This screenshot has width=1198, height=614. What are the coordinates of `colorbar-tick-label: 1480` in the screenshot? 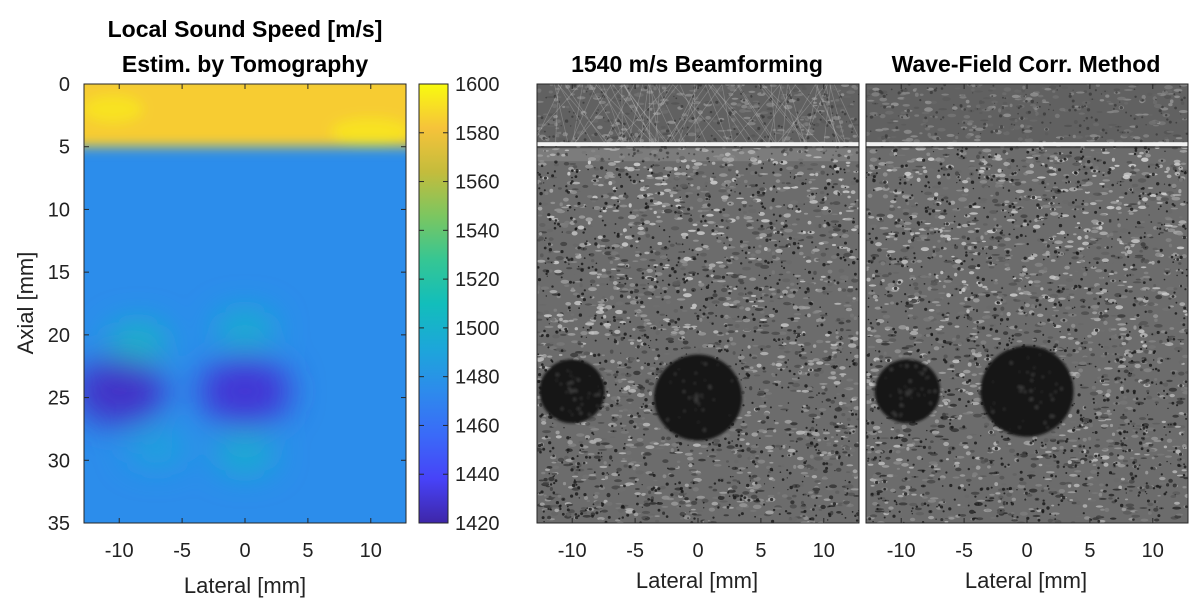 It's located at (477, 378).